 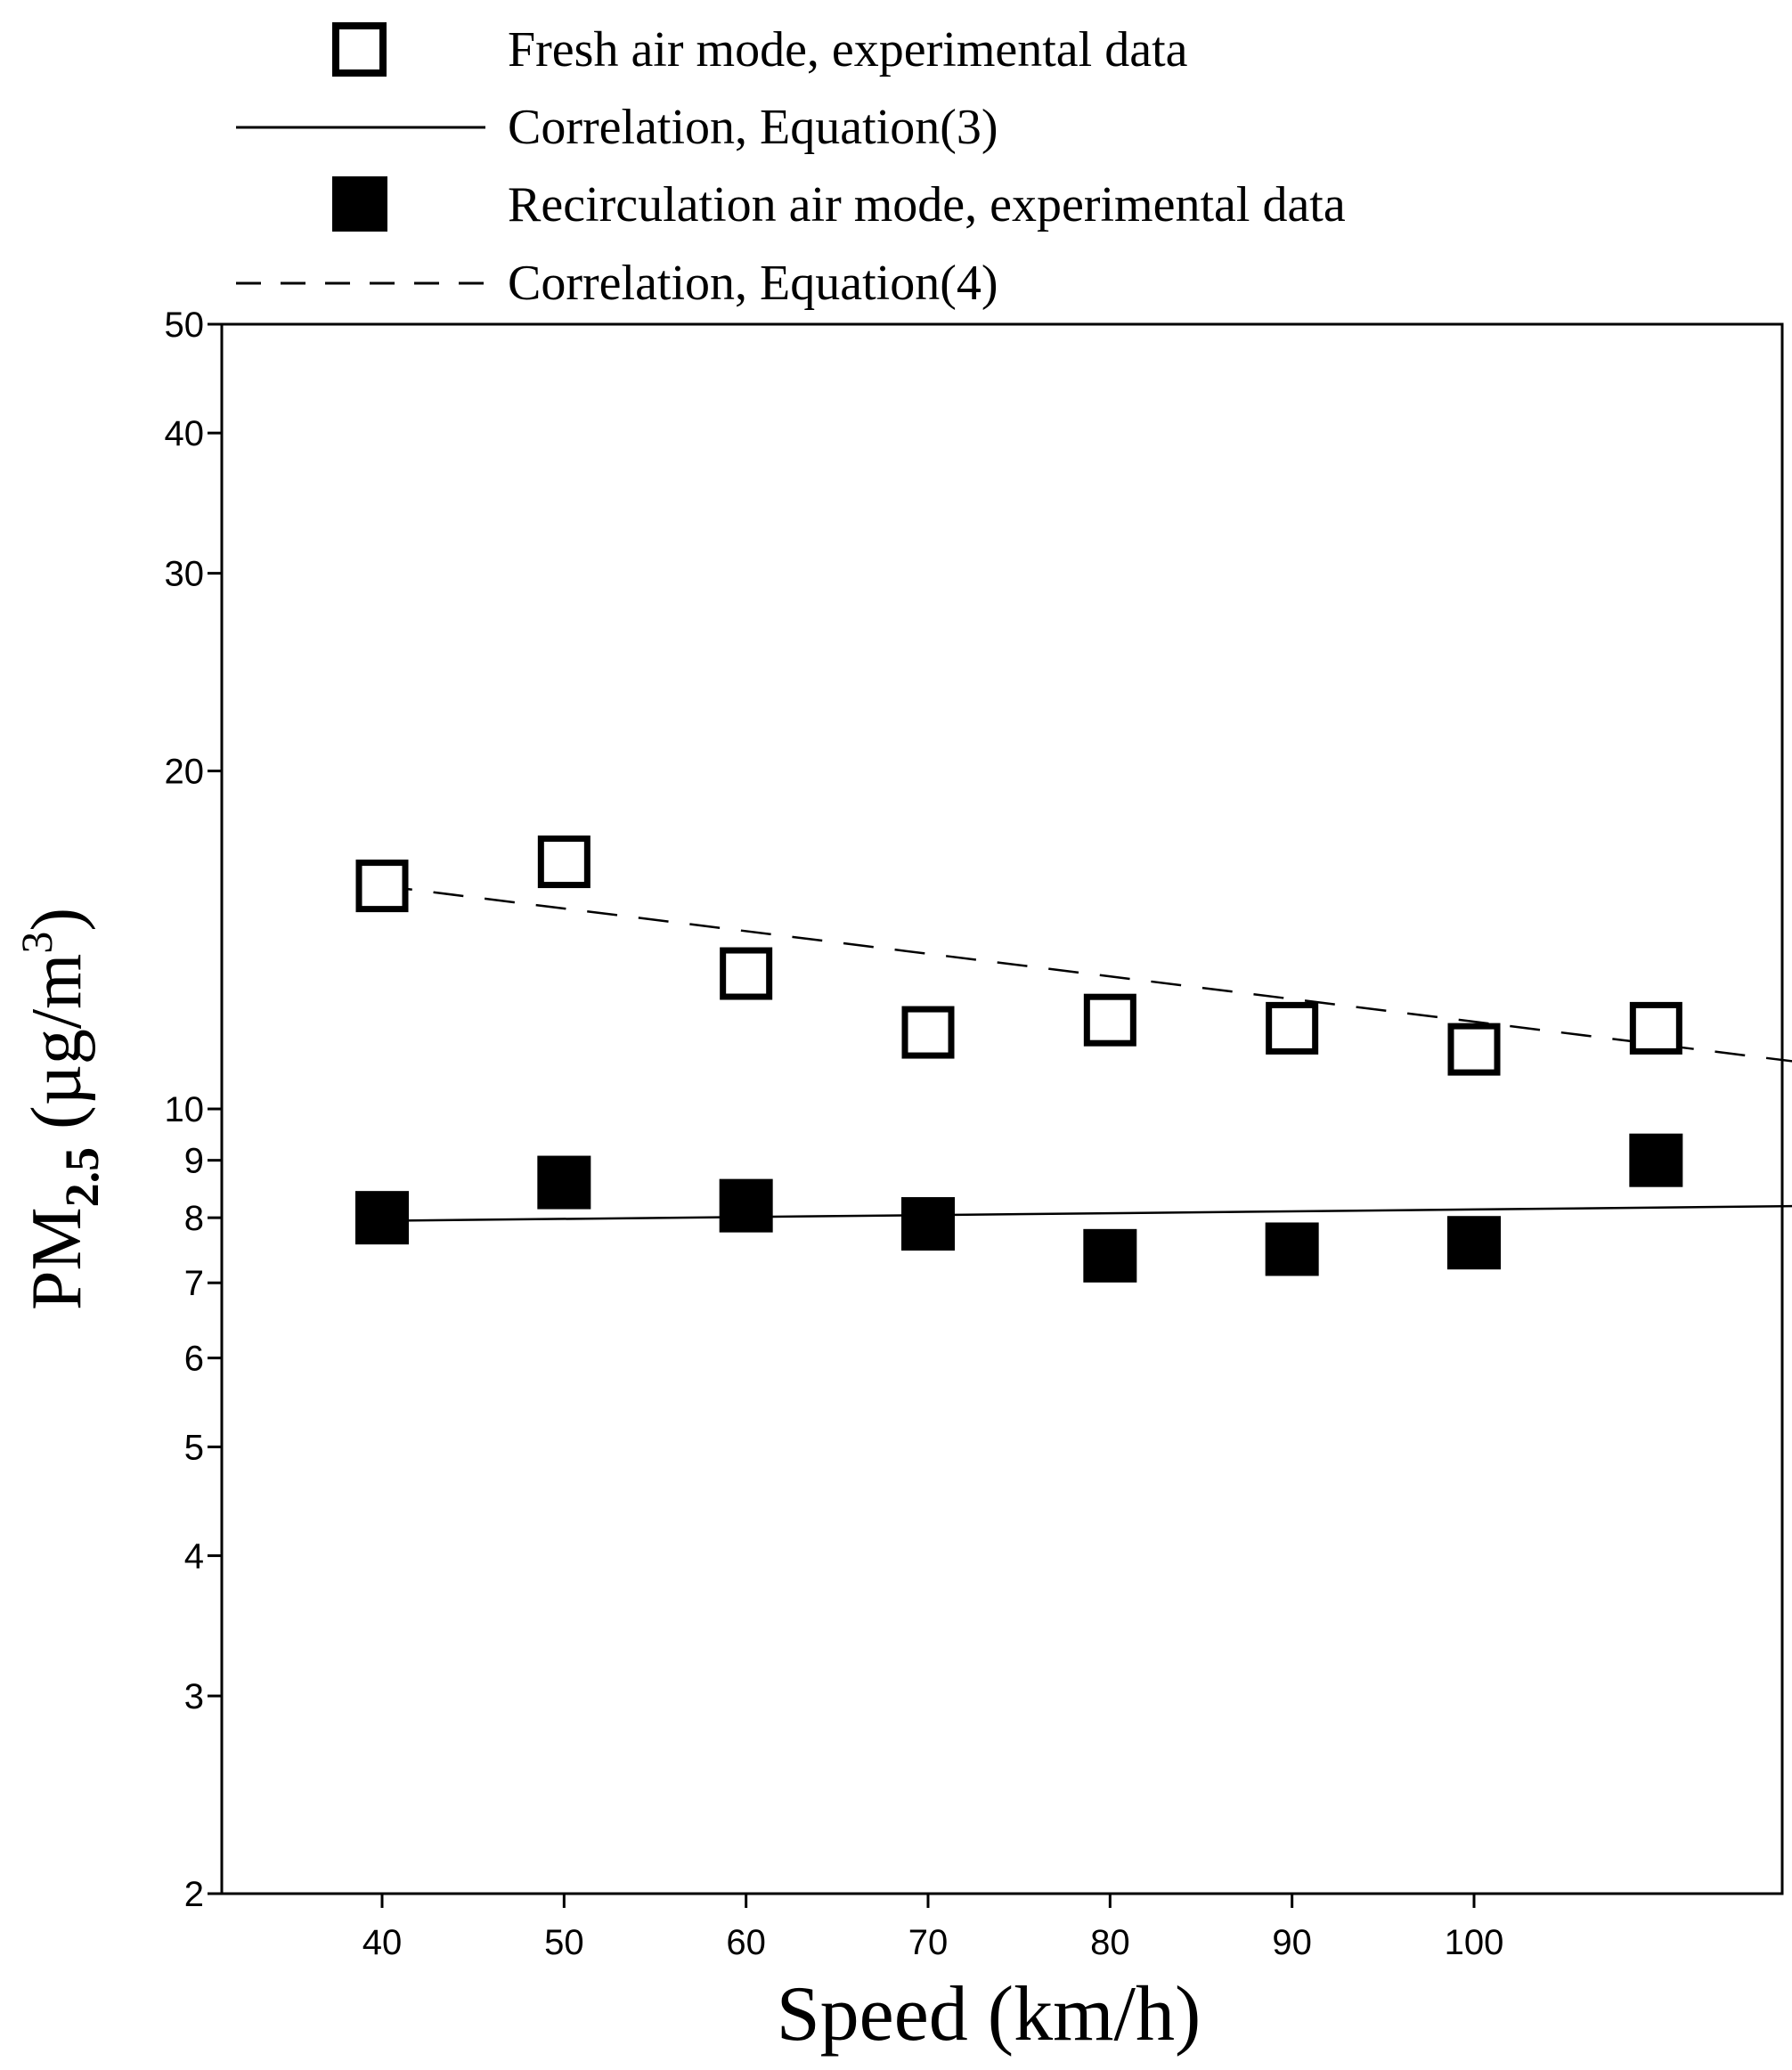 What do you see at coordinates (1087, 1213) in the screenshot?
I see `correlation-line-solid` at bounding box center [1087, 1213].